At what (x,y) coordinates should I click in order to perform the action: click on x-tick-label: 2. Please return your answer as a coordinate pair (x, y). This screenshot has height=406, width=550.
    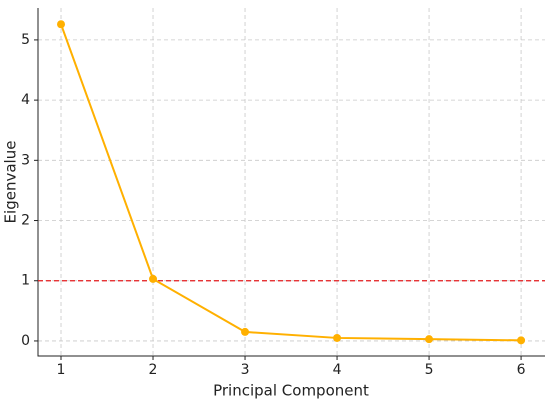
    Looking at the image, I should click on (153, 370).